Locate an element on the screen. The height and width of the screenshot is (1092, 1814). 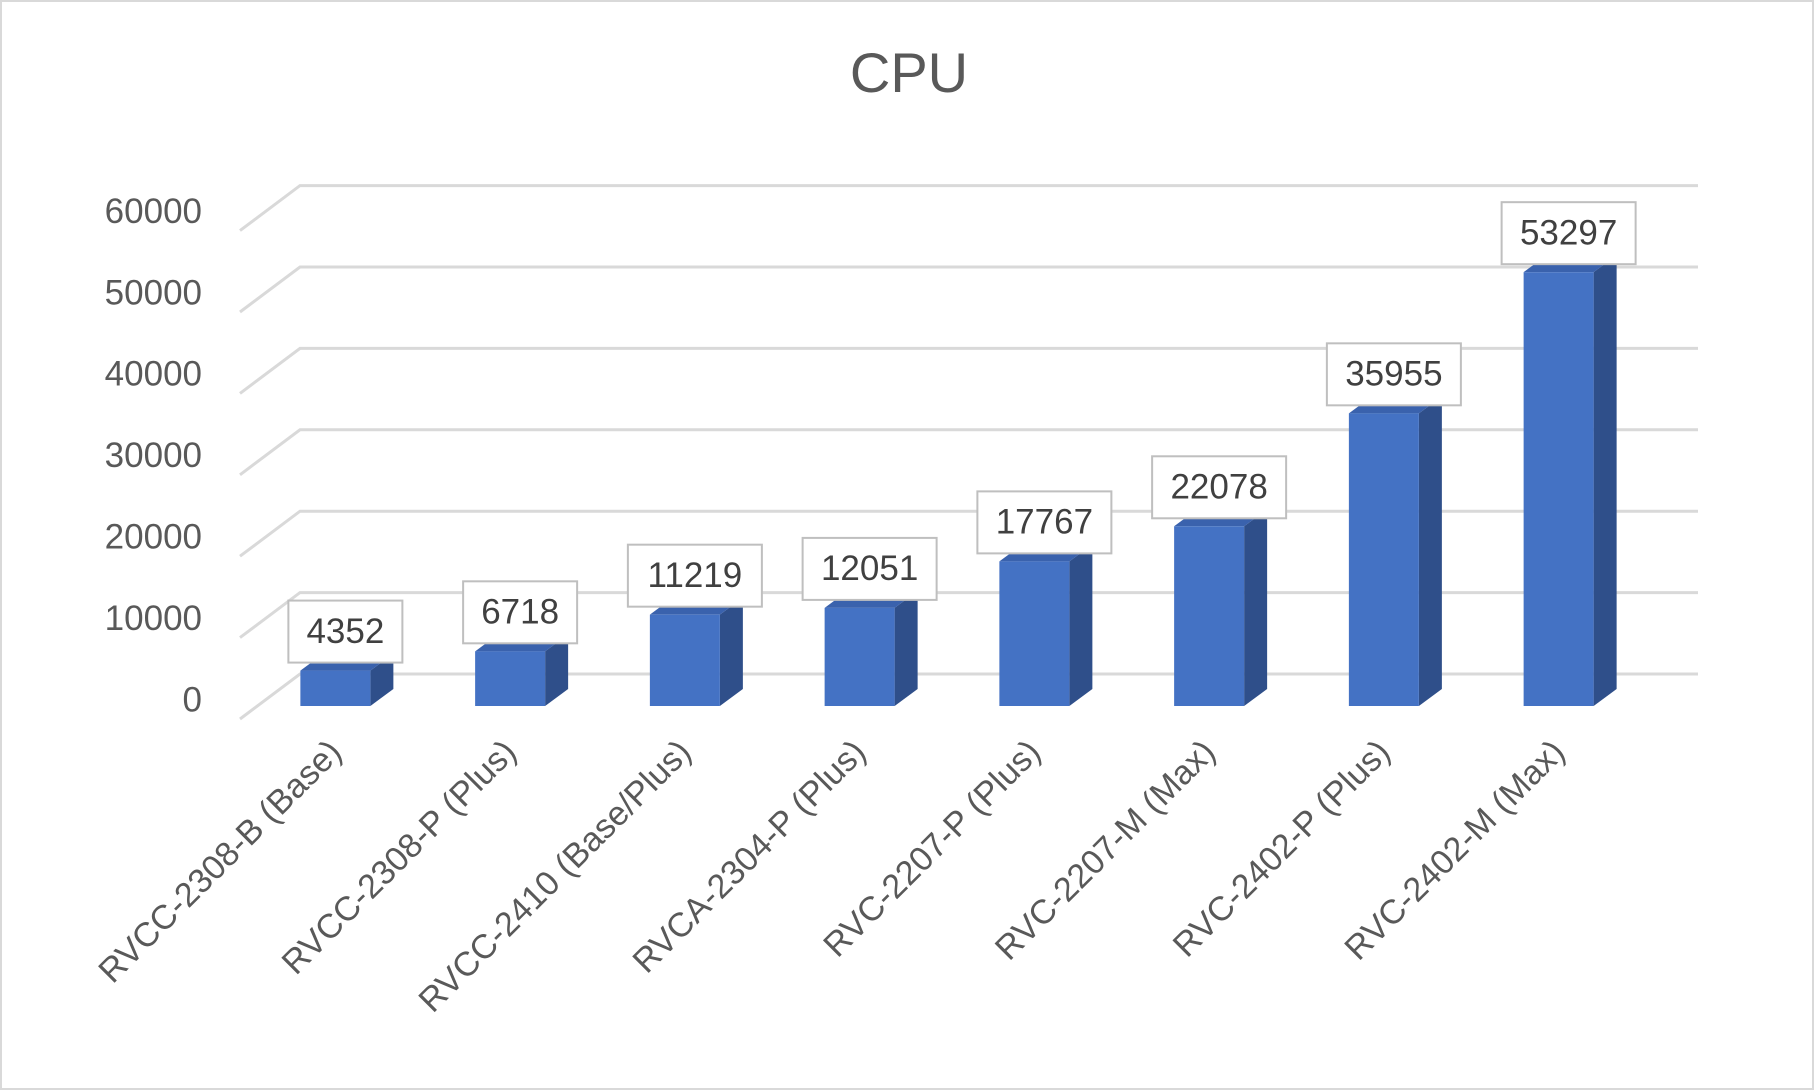
data-label-text: 22078 is located at coordinates (1218, 487).